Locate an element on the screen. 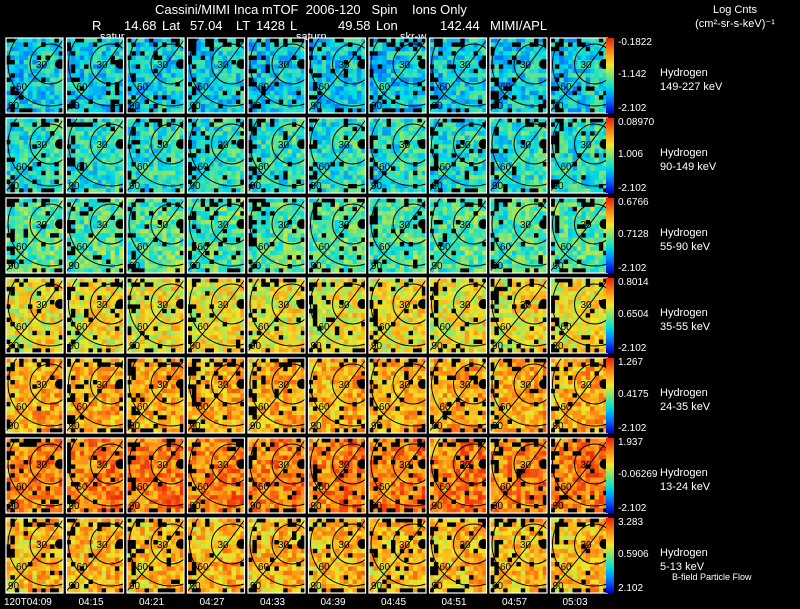 This screenshot has height=609, width=800. legend-line1: Log Cnts is located at coordinates (735, 10).